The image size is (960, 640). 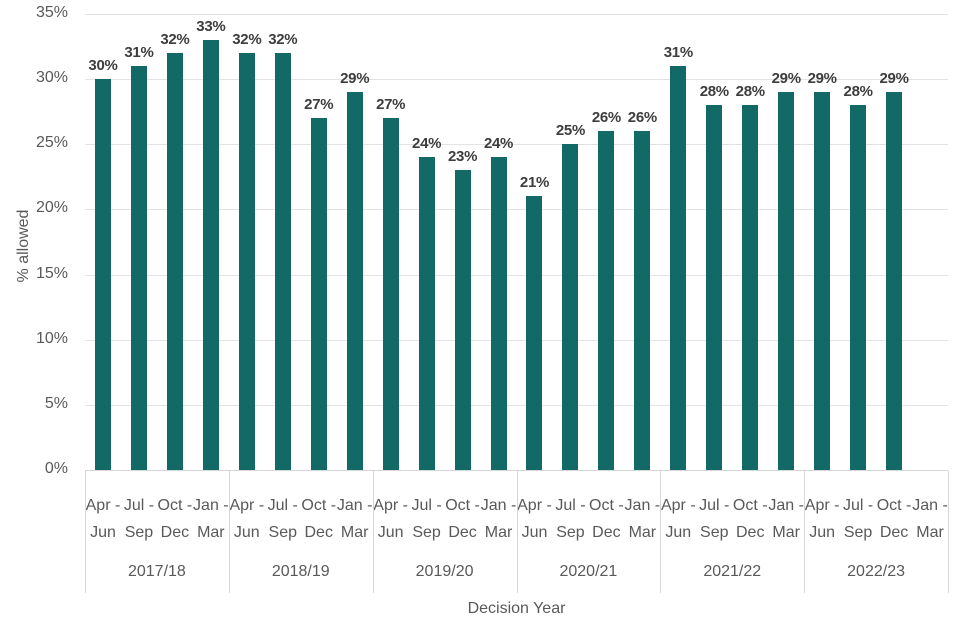 What do you see at coordinates (534, 183) in the screenshot?
I see `bar-value-label: 21%` at bounding box center [534, 183].